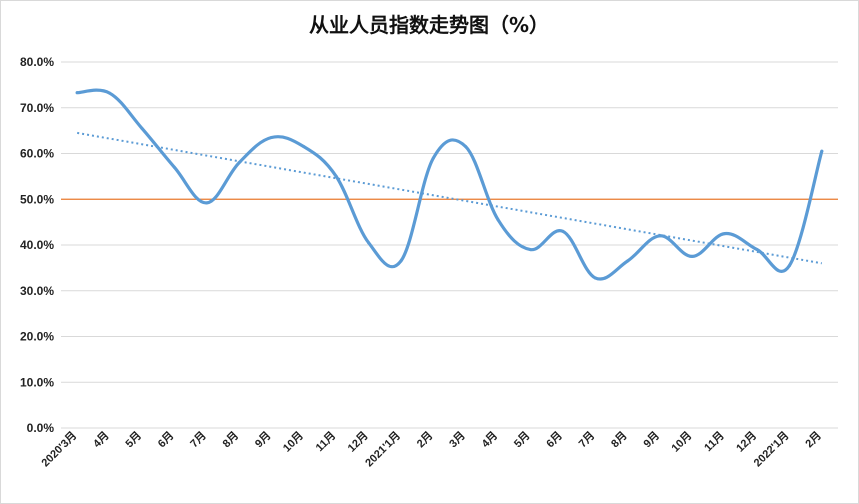  What do you see at coordinates (37, 291) in the screenshot?
I see `y-tick-label: 30.0%` at bounding box center [37, 291].